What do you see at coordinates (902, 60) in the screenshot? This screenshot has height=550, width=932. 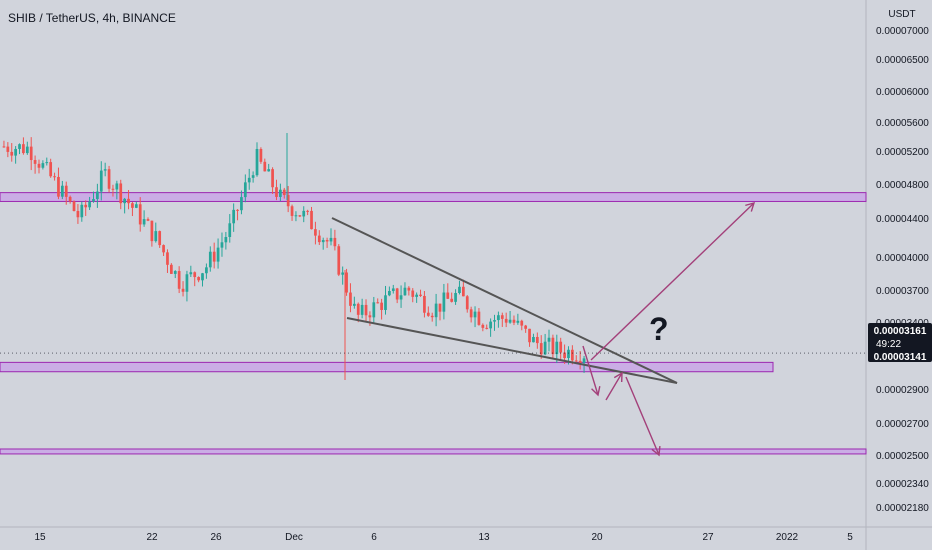 I see `price-tick-label: 0.00006500` at bounding box center [902, 60].